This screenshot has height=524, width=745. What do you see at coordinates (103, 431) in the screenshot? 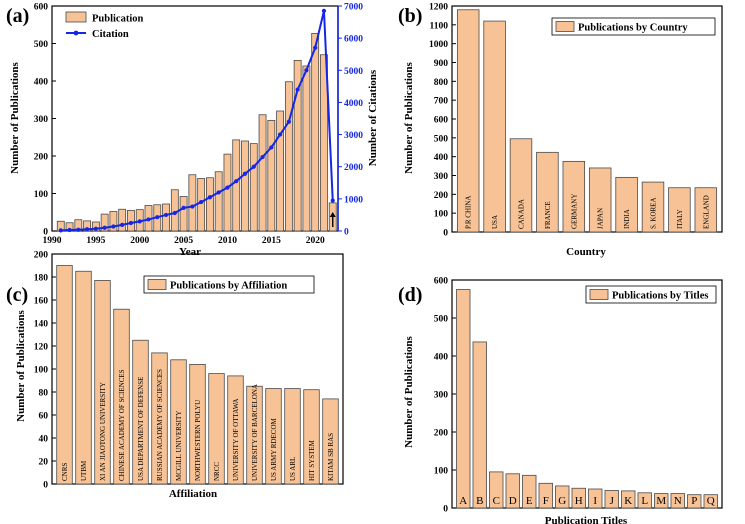
I see `bar-category-label: XI AN JIAOTONG UNIVERSITY` at bounding box center [103, 431].